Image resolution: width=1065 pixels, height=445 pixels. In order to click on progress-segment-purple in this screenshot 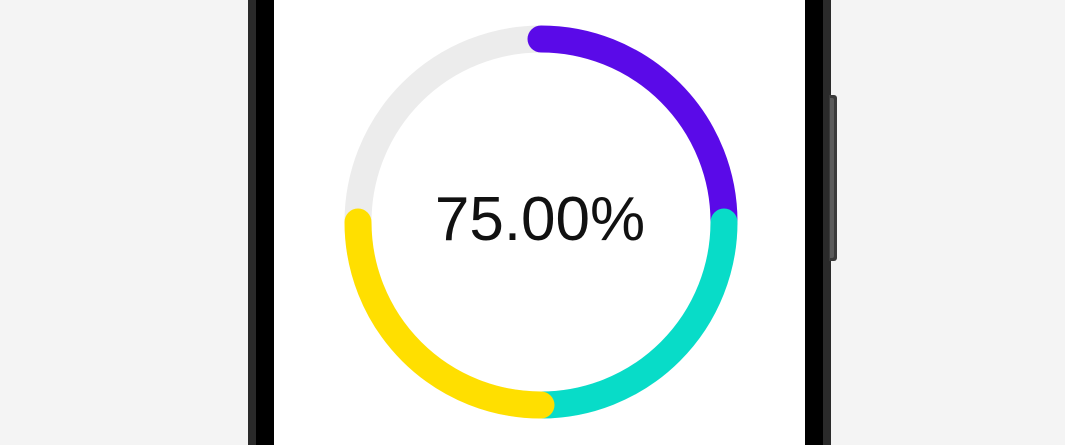, I will do `click(632, 130)`.